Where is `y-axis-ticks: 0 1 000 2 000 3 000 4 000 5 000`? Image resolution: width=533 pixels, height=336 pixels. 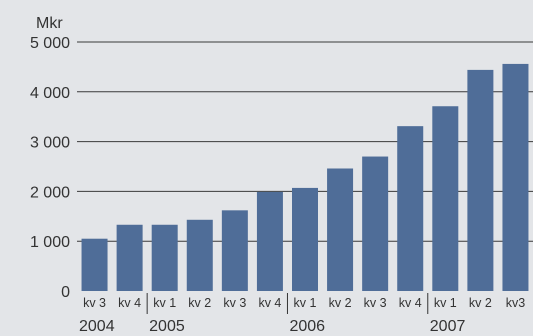 y-axis-ticks: 0 1 000 2 000 3 000 4 000 5 000 is located at coordinates (50, 168).